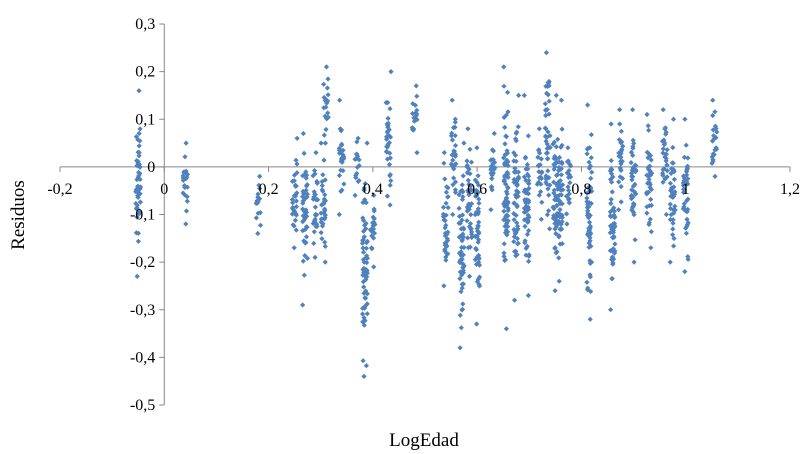 The image size is (804, 454). What do you see at coordinates (373, 189) in the screenshot?
I see `x-tick-label: 0,4` at bounding box center [373, 189].